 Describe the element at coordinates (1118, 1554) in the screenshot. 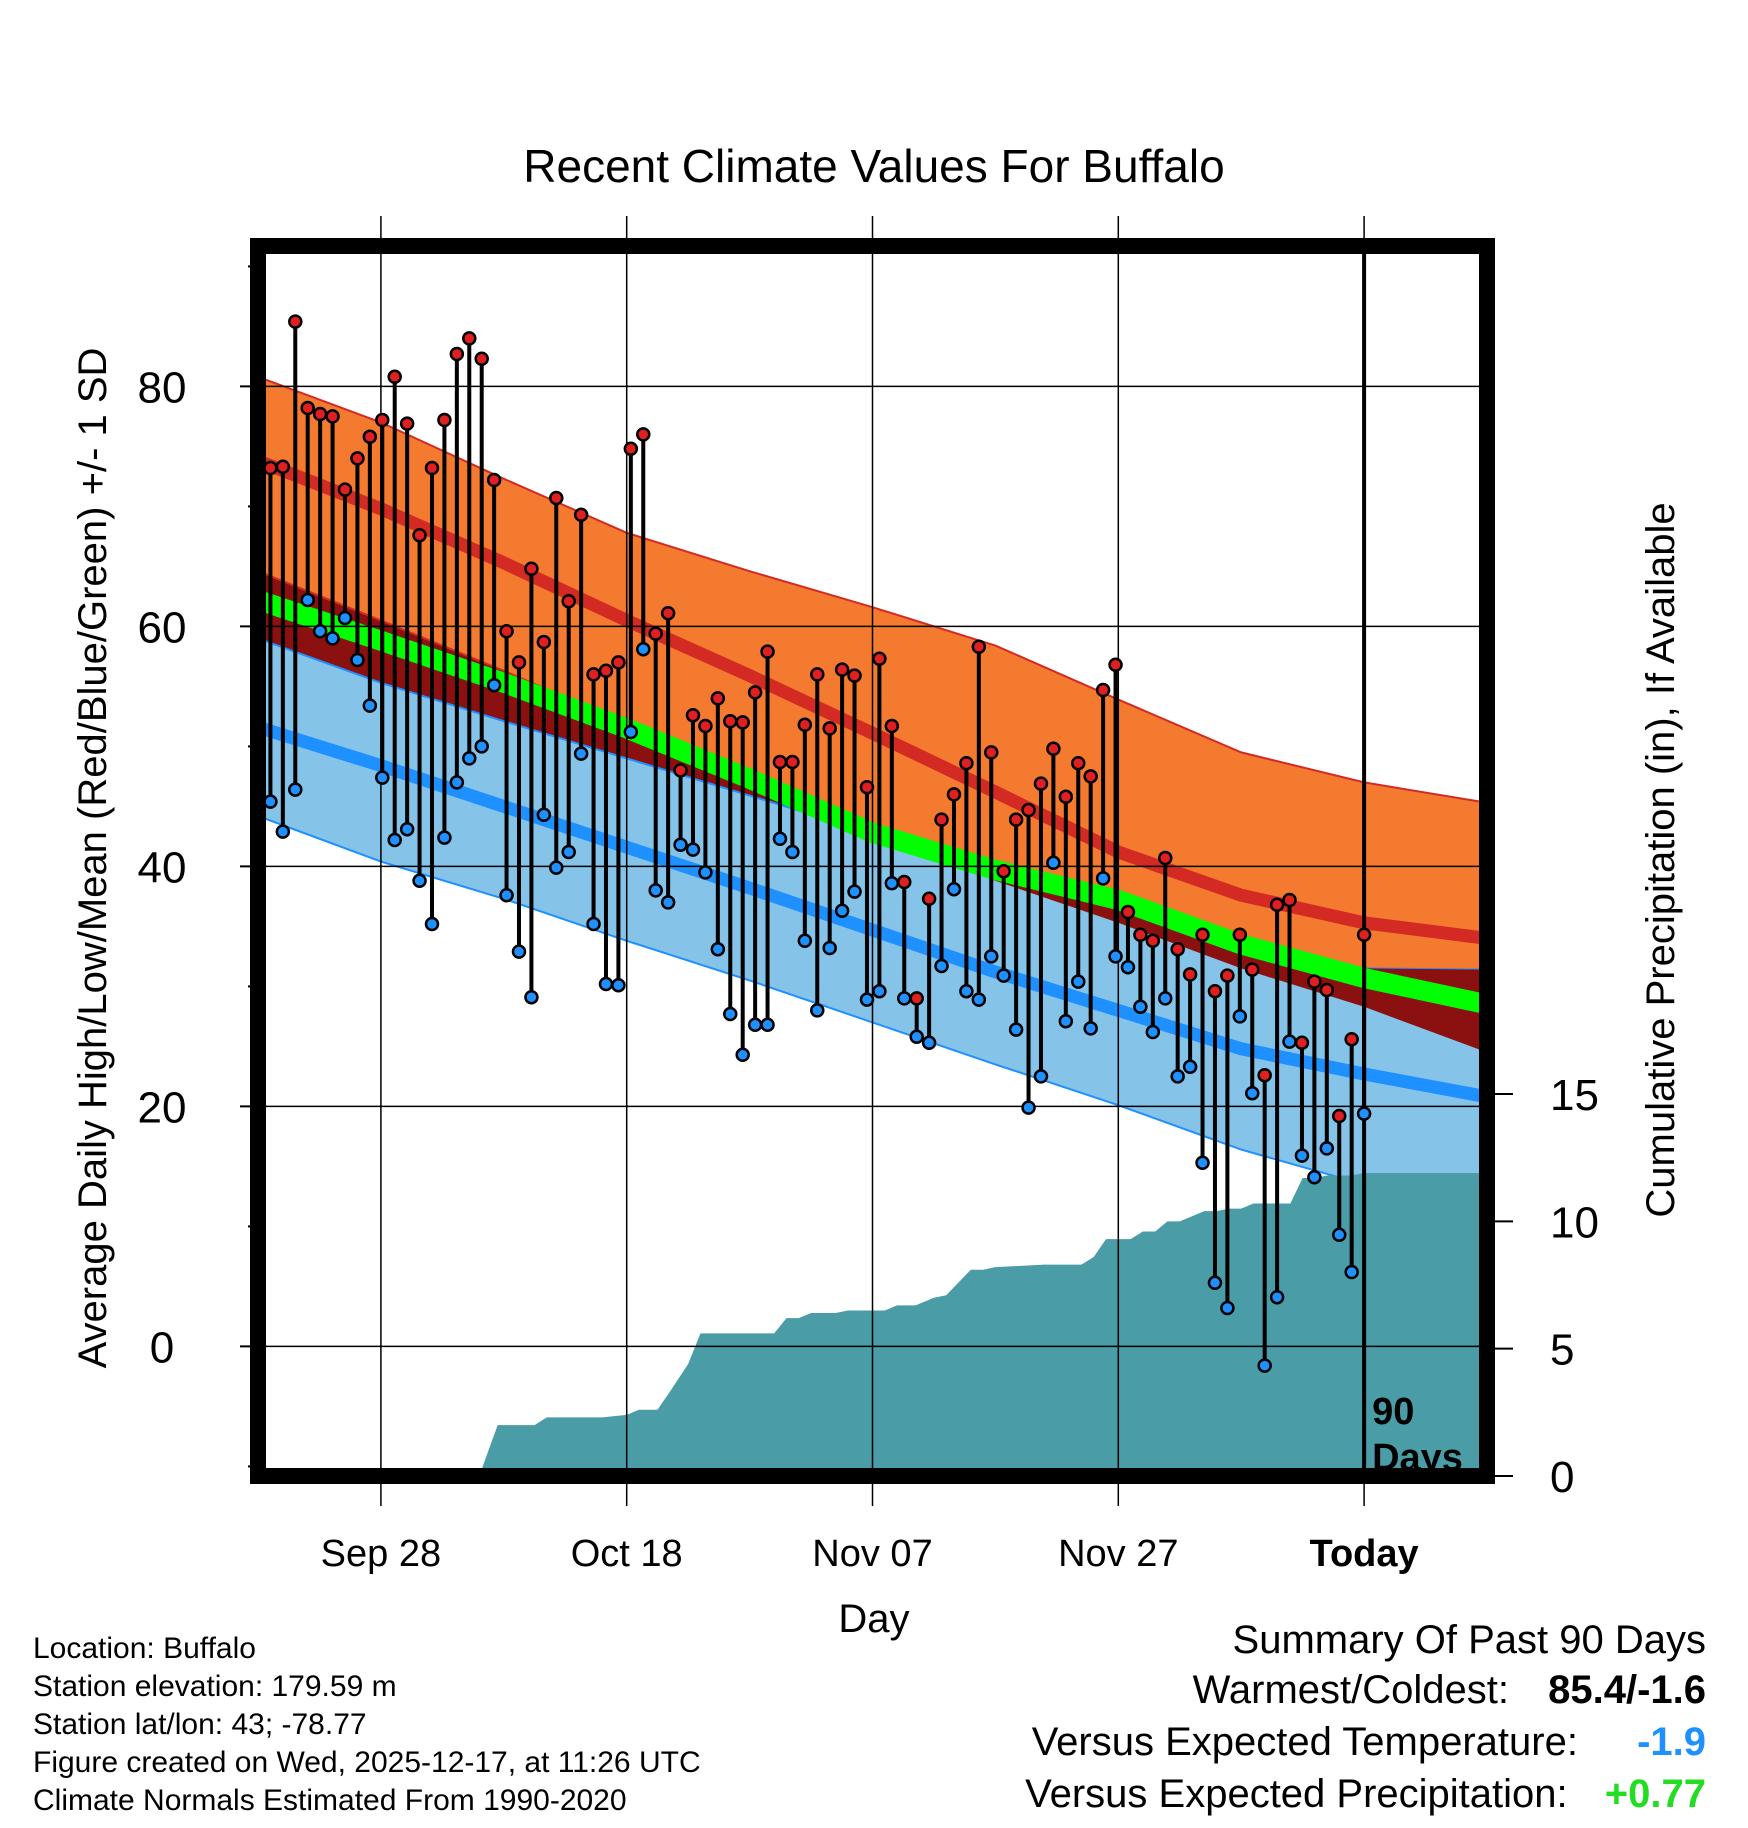

I see `x-tick-label: Nov 27` at that location.